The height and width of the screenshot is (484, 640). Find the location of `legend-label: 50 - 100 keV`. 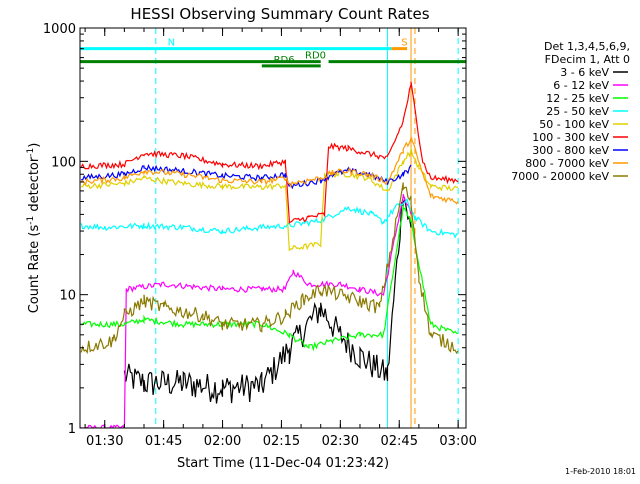

legend-label: 50 - 100 keV is located at coordinates (574, 124).